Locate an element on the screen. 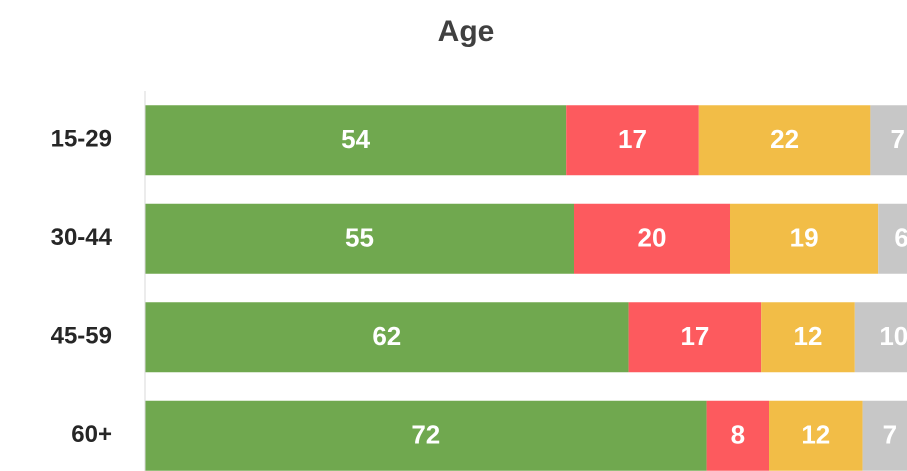 Image resolution: width=907 pixels, height=471 pixels. data-label: 20 is located at coordinates (652, 238).